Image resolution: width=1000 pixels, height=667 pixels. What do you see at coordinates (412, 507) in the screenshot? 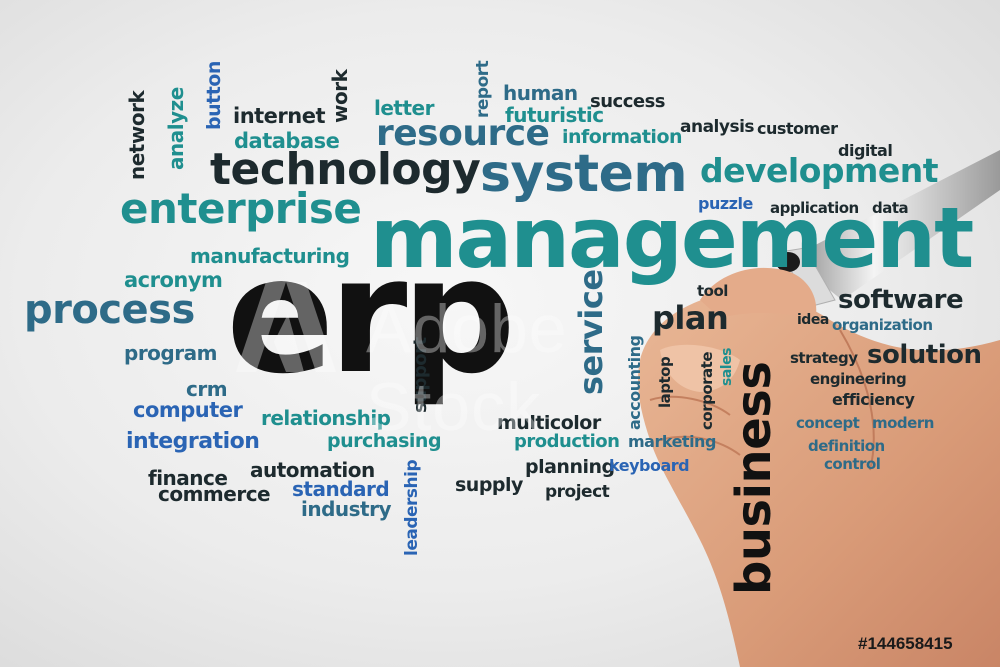
I see `word-leadership: leadership` at bounding box center [412, 507].